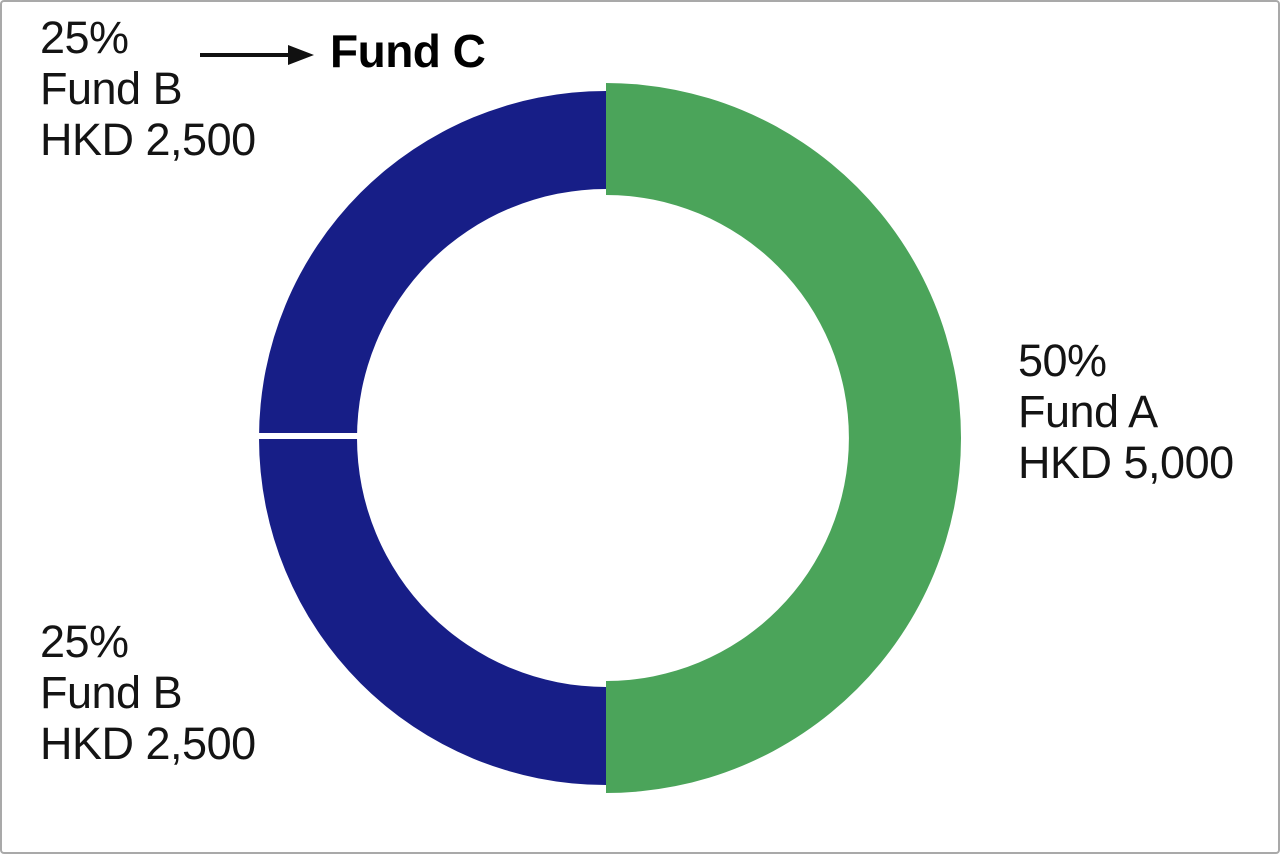  Describe the element at coordinates (84, 37) in the screenshot. I see `label-top-left-percent: 25%` at that location.